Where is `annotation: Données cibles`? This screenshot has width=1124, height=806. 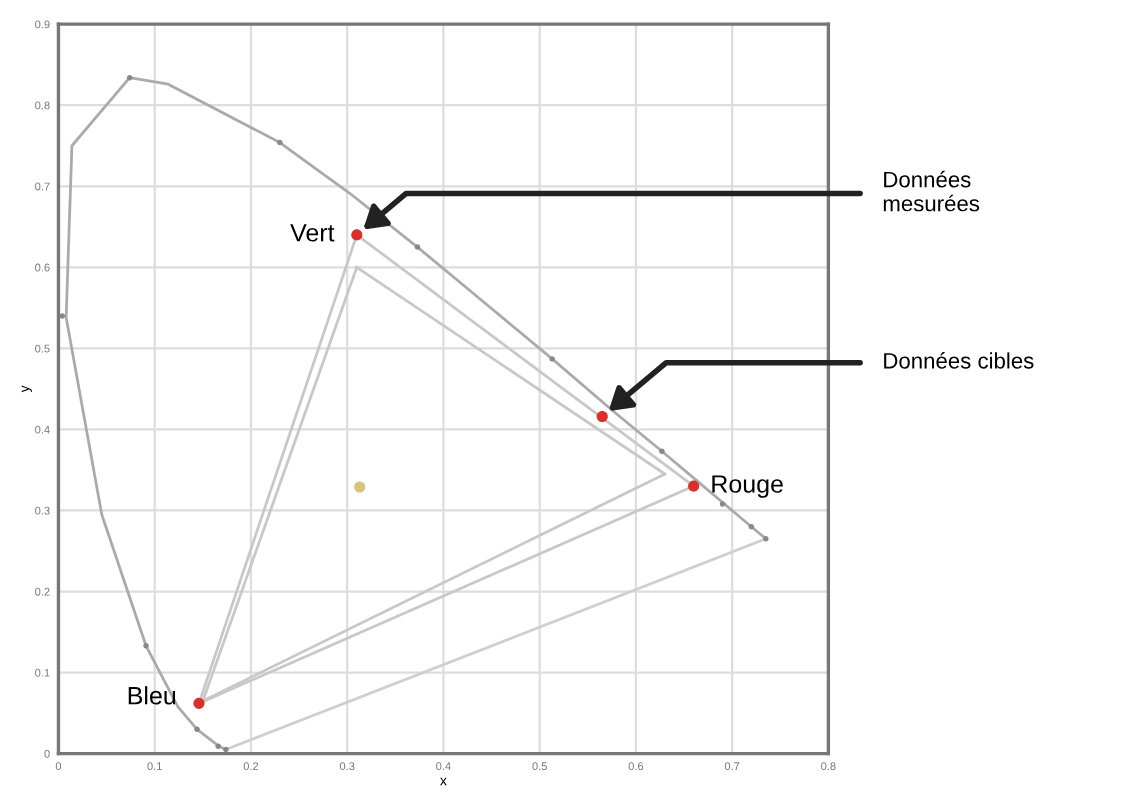 annotation: Données cibles is located at coordinates (959, 360).